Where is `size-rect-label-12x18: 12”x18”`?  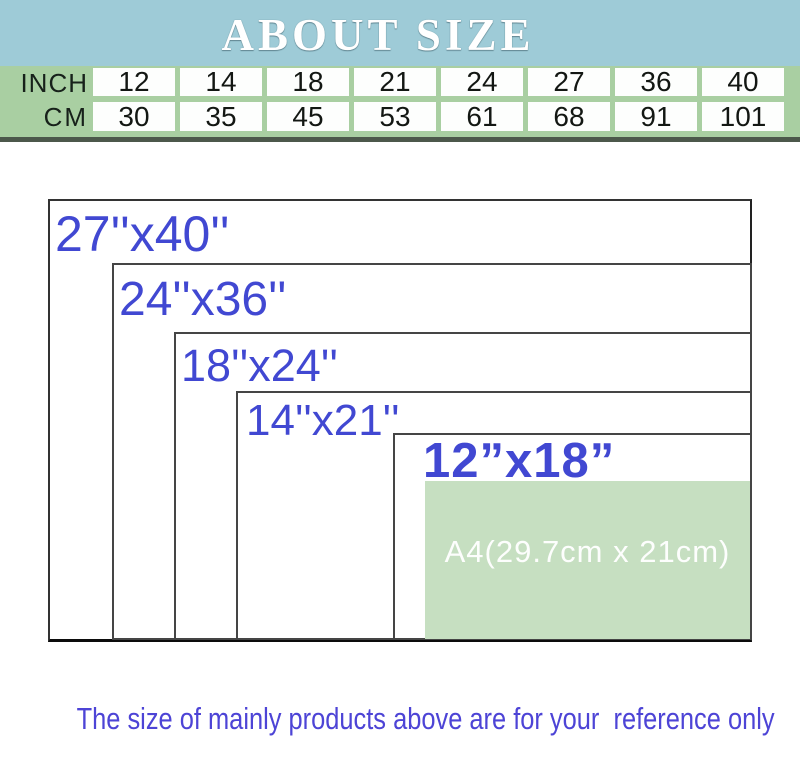
size-rect-label-12x18: 12”x18” is located at coordinates (519, 461).